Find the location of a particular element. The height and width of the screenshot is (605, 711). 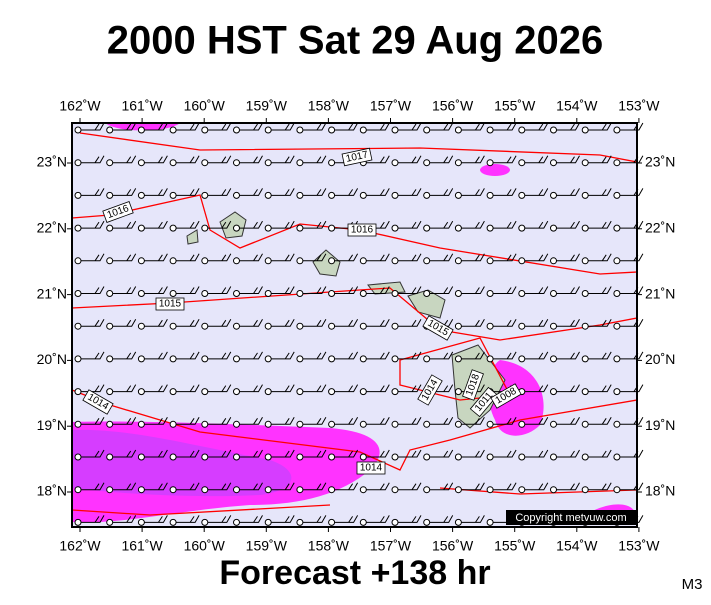

lon-label: 160˚W is located at coordinates (205, 106).